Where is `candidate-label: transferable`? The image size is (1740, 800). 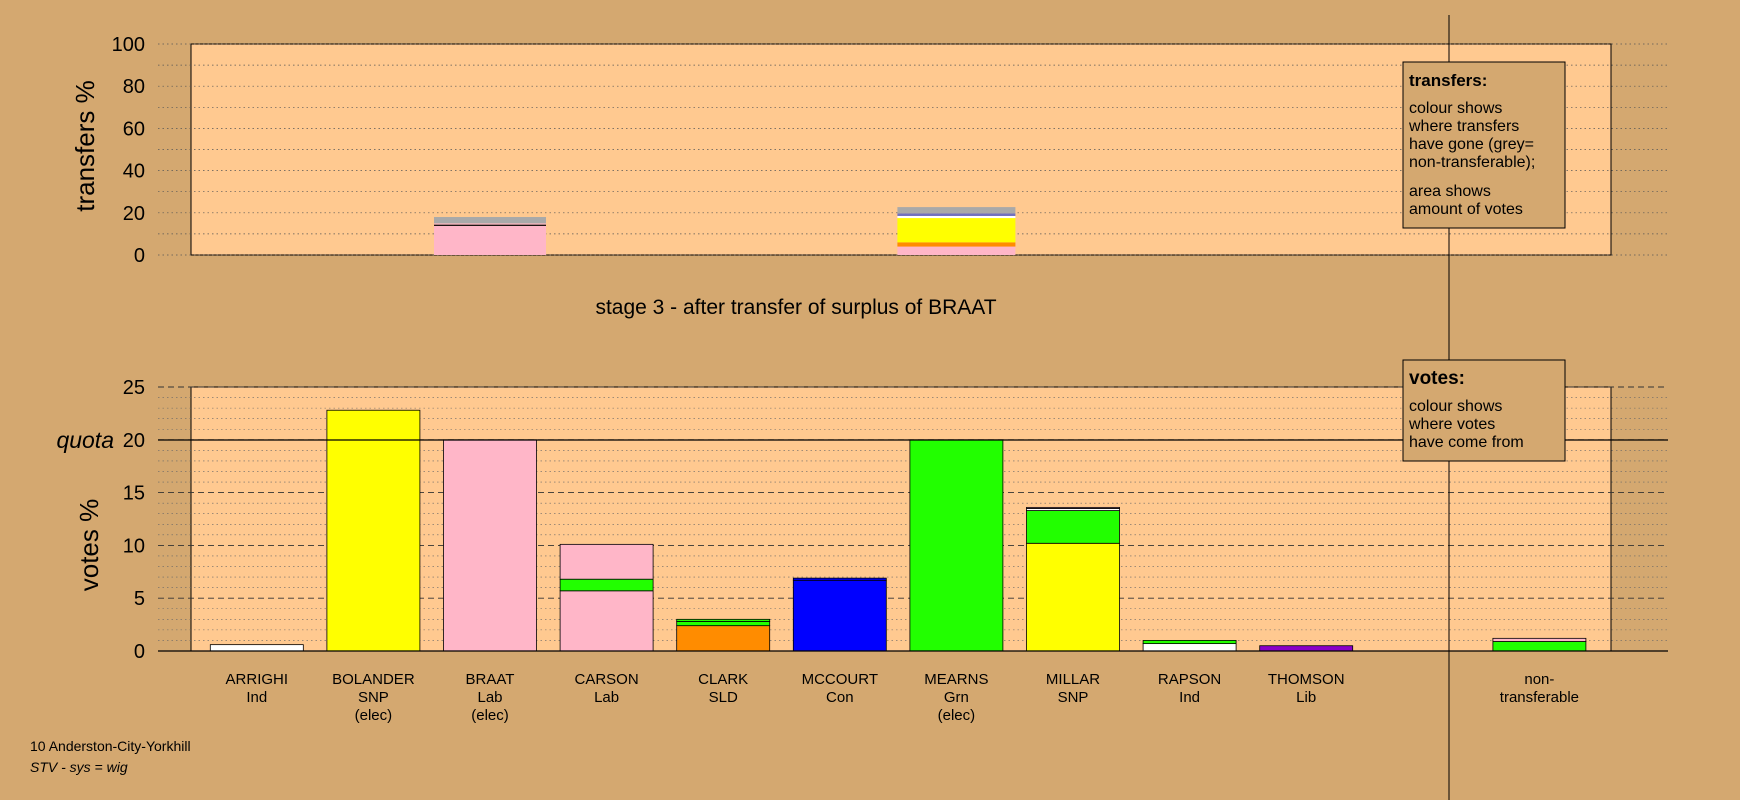
candidate-label: transferable is located at coordinates (1539, 697).